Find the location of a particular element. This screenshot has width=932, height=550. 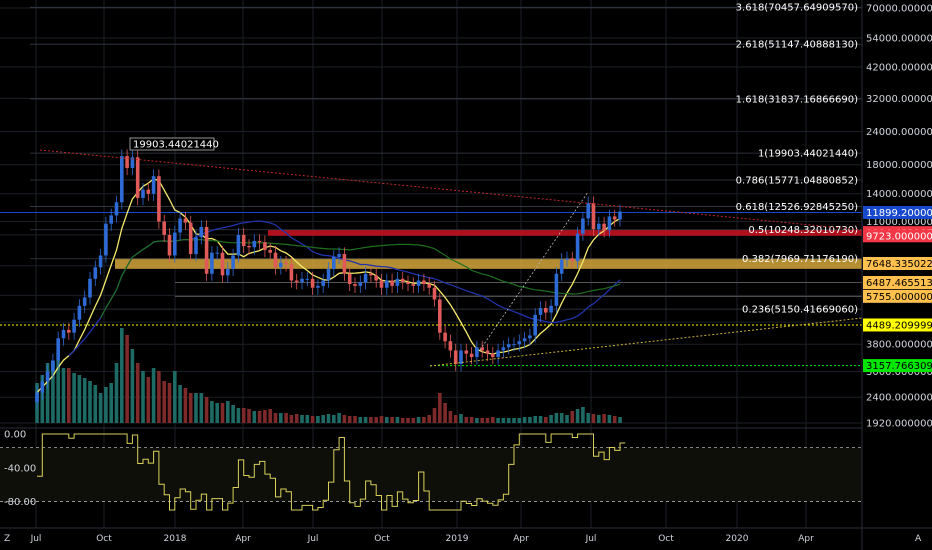

oscillator-tick-label: 0.00 is located at coordinates (15, 435).